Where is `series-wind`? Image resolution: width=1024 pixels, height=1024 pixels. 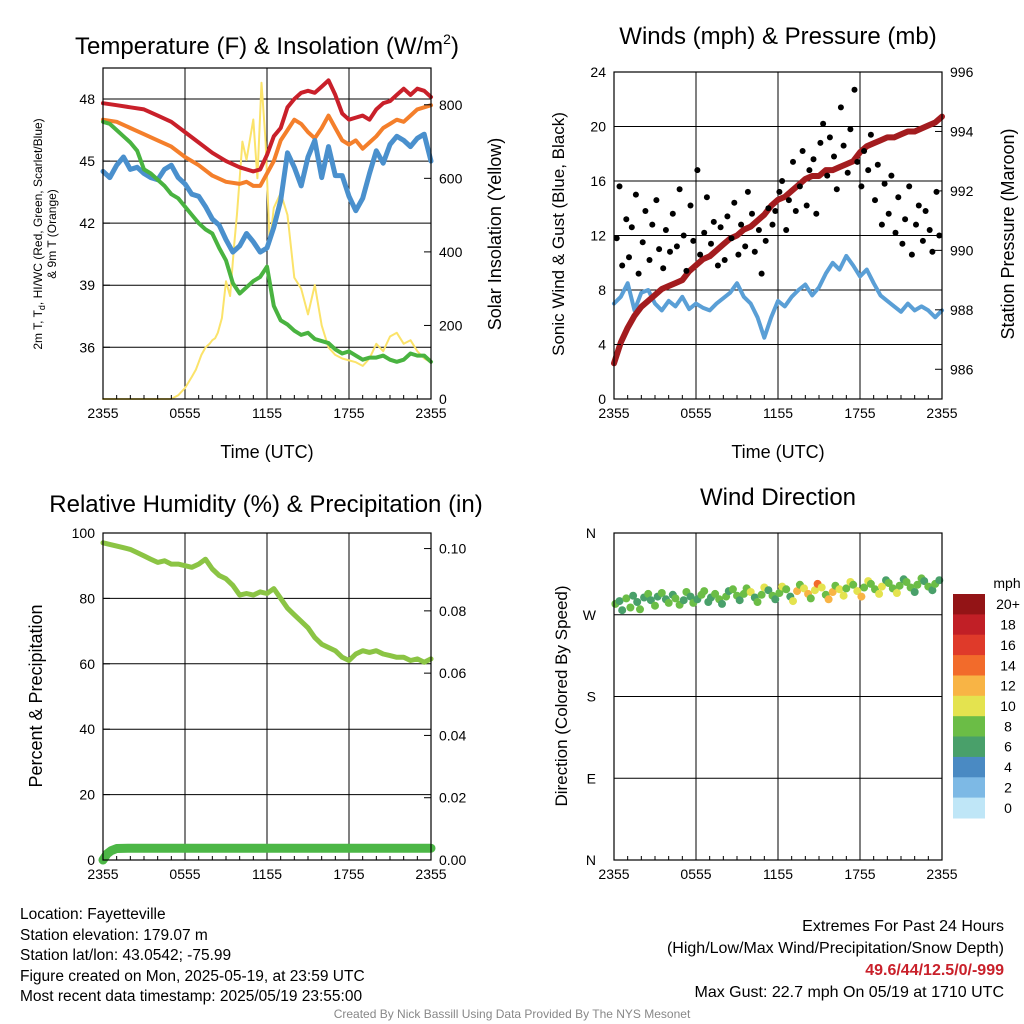
series-wind is located at coordinates (778, 296).